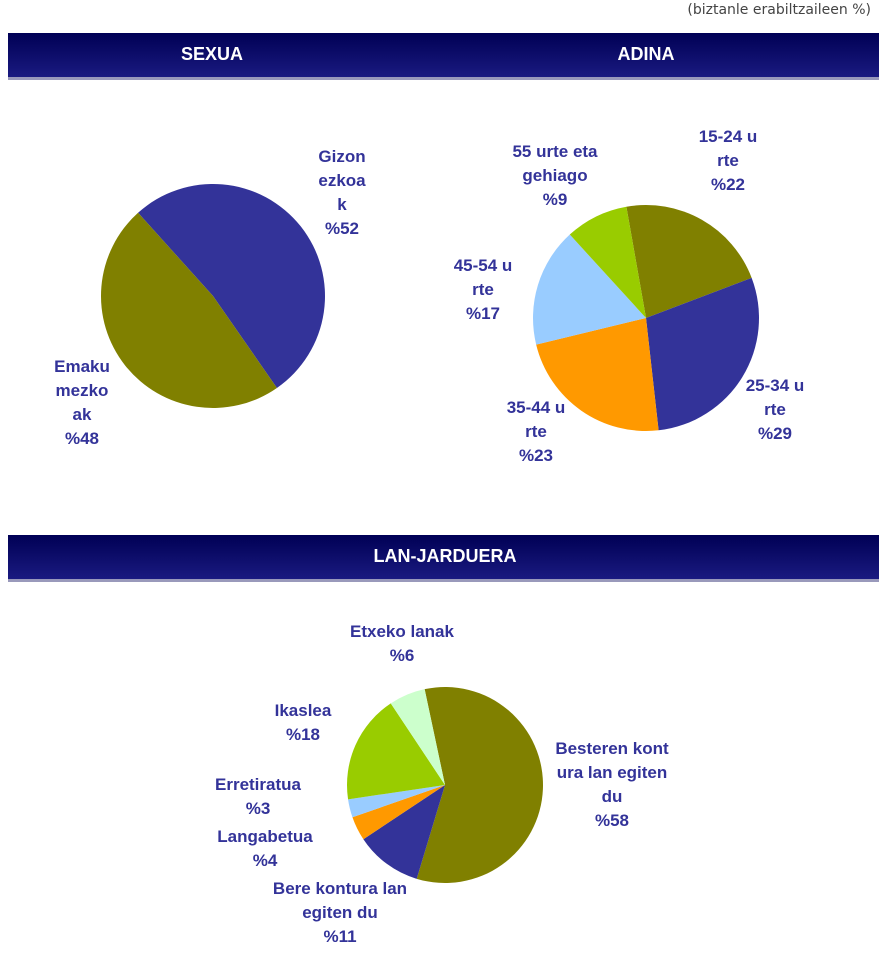  What do you see at coordinates (342, 180) in the screenshot?
I see `category-label: Gizonezkoak` at bounding box center [342, 180].